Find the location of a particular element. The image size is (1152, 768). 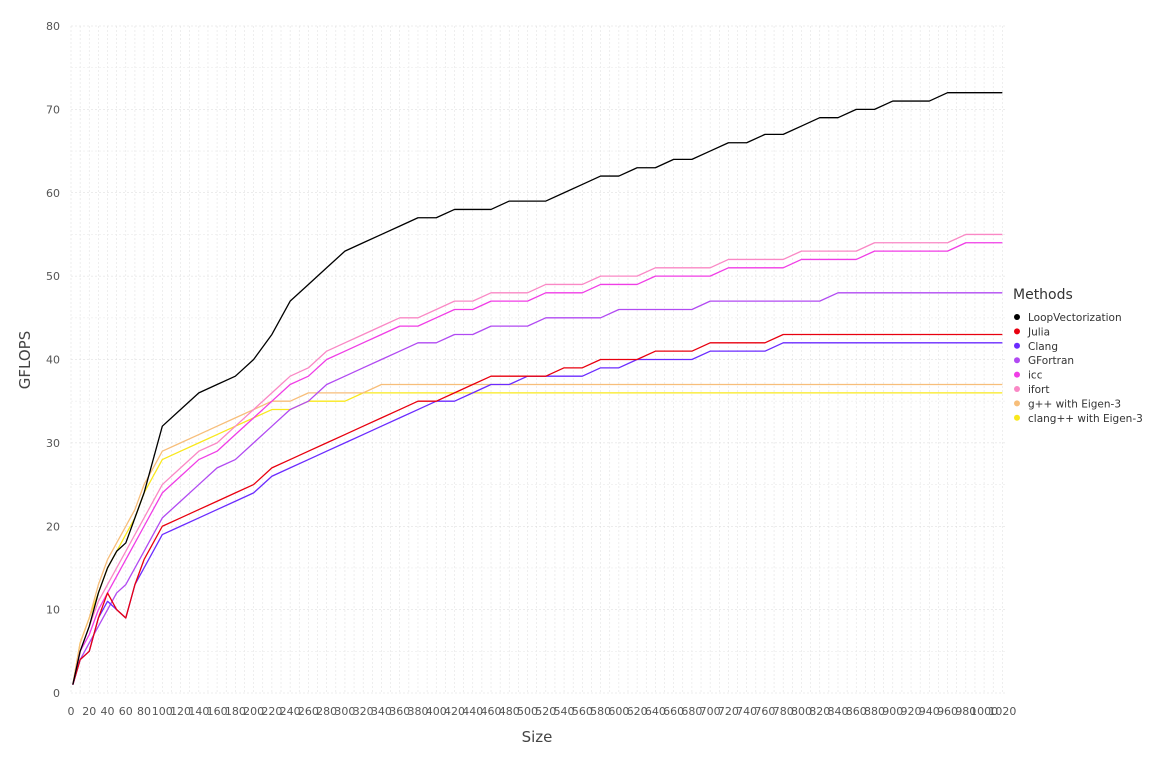

x-tick-label: 140 is located at coordinates (198, 711).